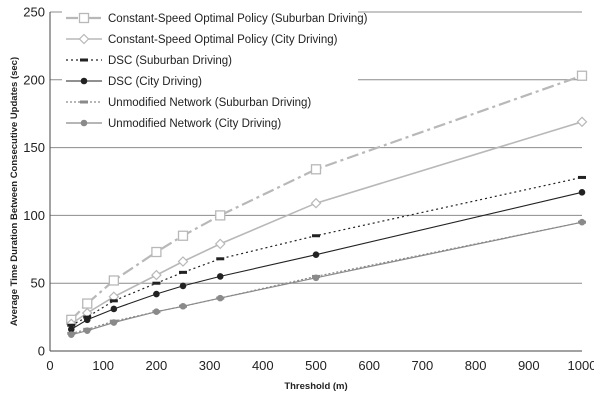 Image resolution: width=594 pixels, height=397 pixels. I want to click on x-tick-label: 500, so click(316, 365).